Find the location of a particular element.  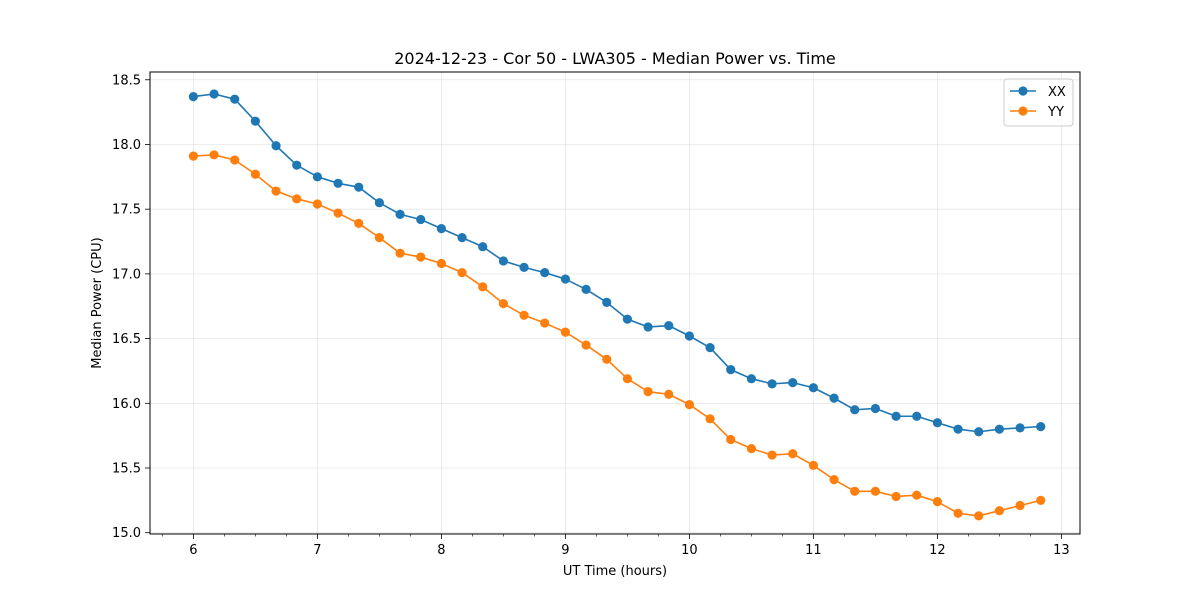

x-tick-label: 8 is located at coordinates (441, 550).